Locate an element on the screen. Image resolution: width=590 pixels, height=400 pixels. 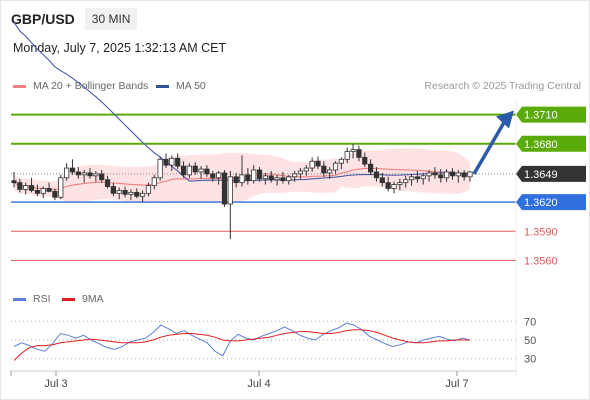
x-tick-label: Jul 4 is located at coordinates (258, 384).